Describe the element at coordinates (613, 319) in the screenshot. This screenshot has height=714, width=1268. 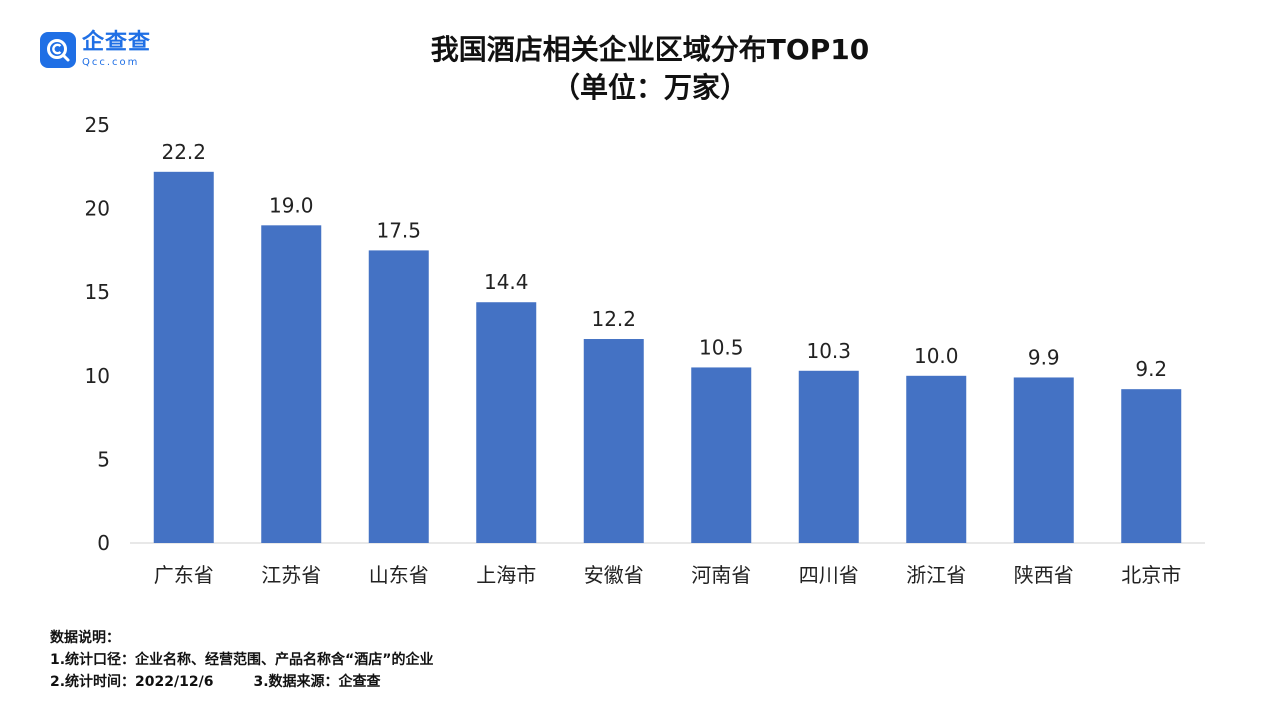
I see `bar-value-label: 12.2` at that location.